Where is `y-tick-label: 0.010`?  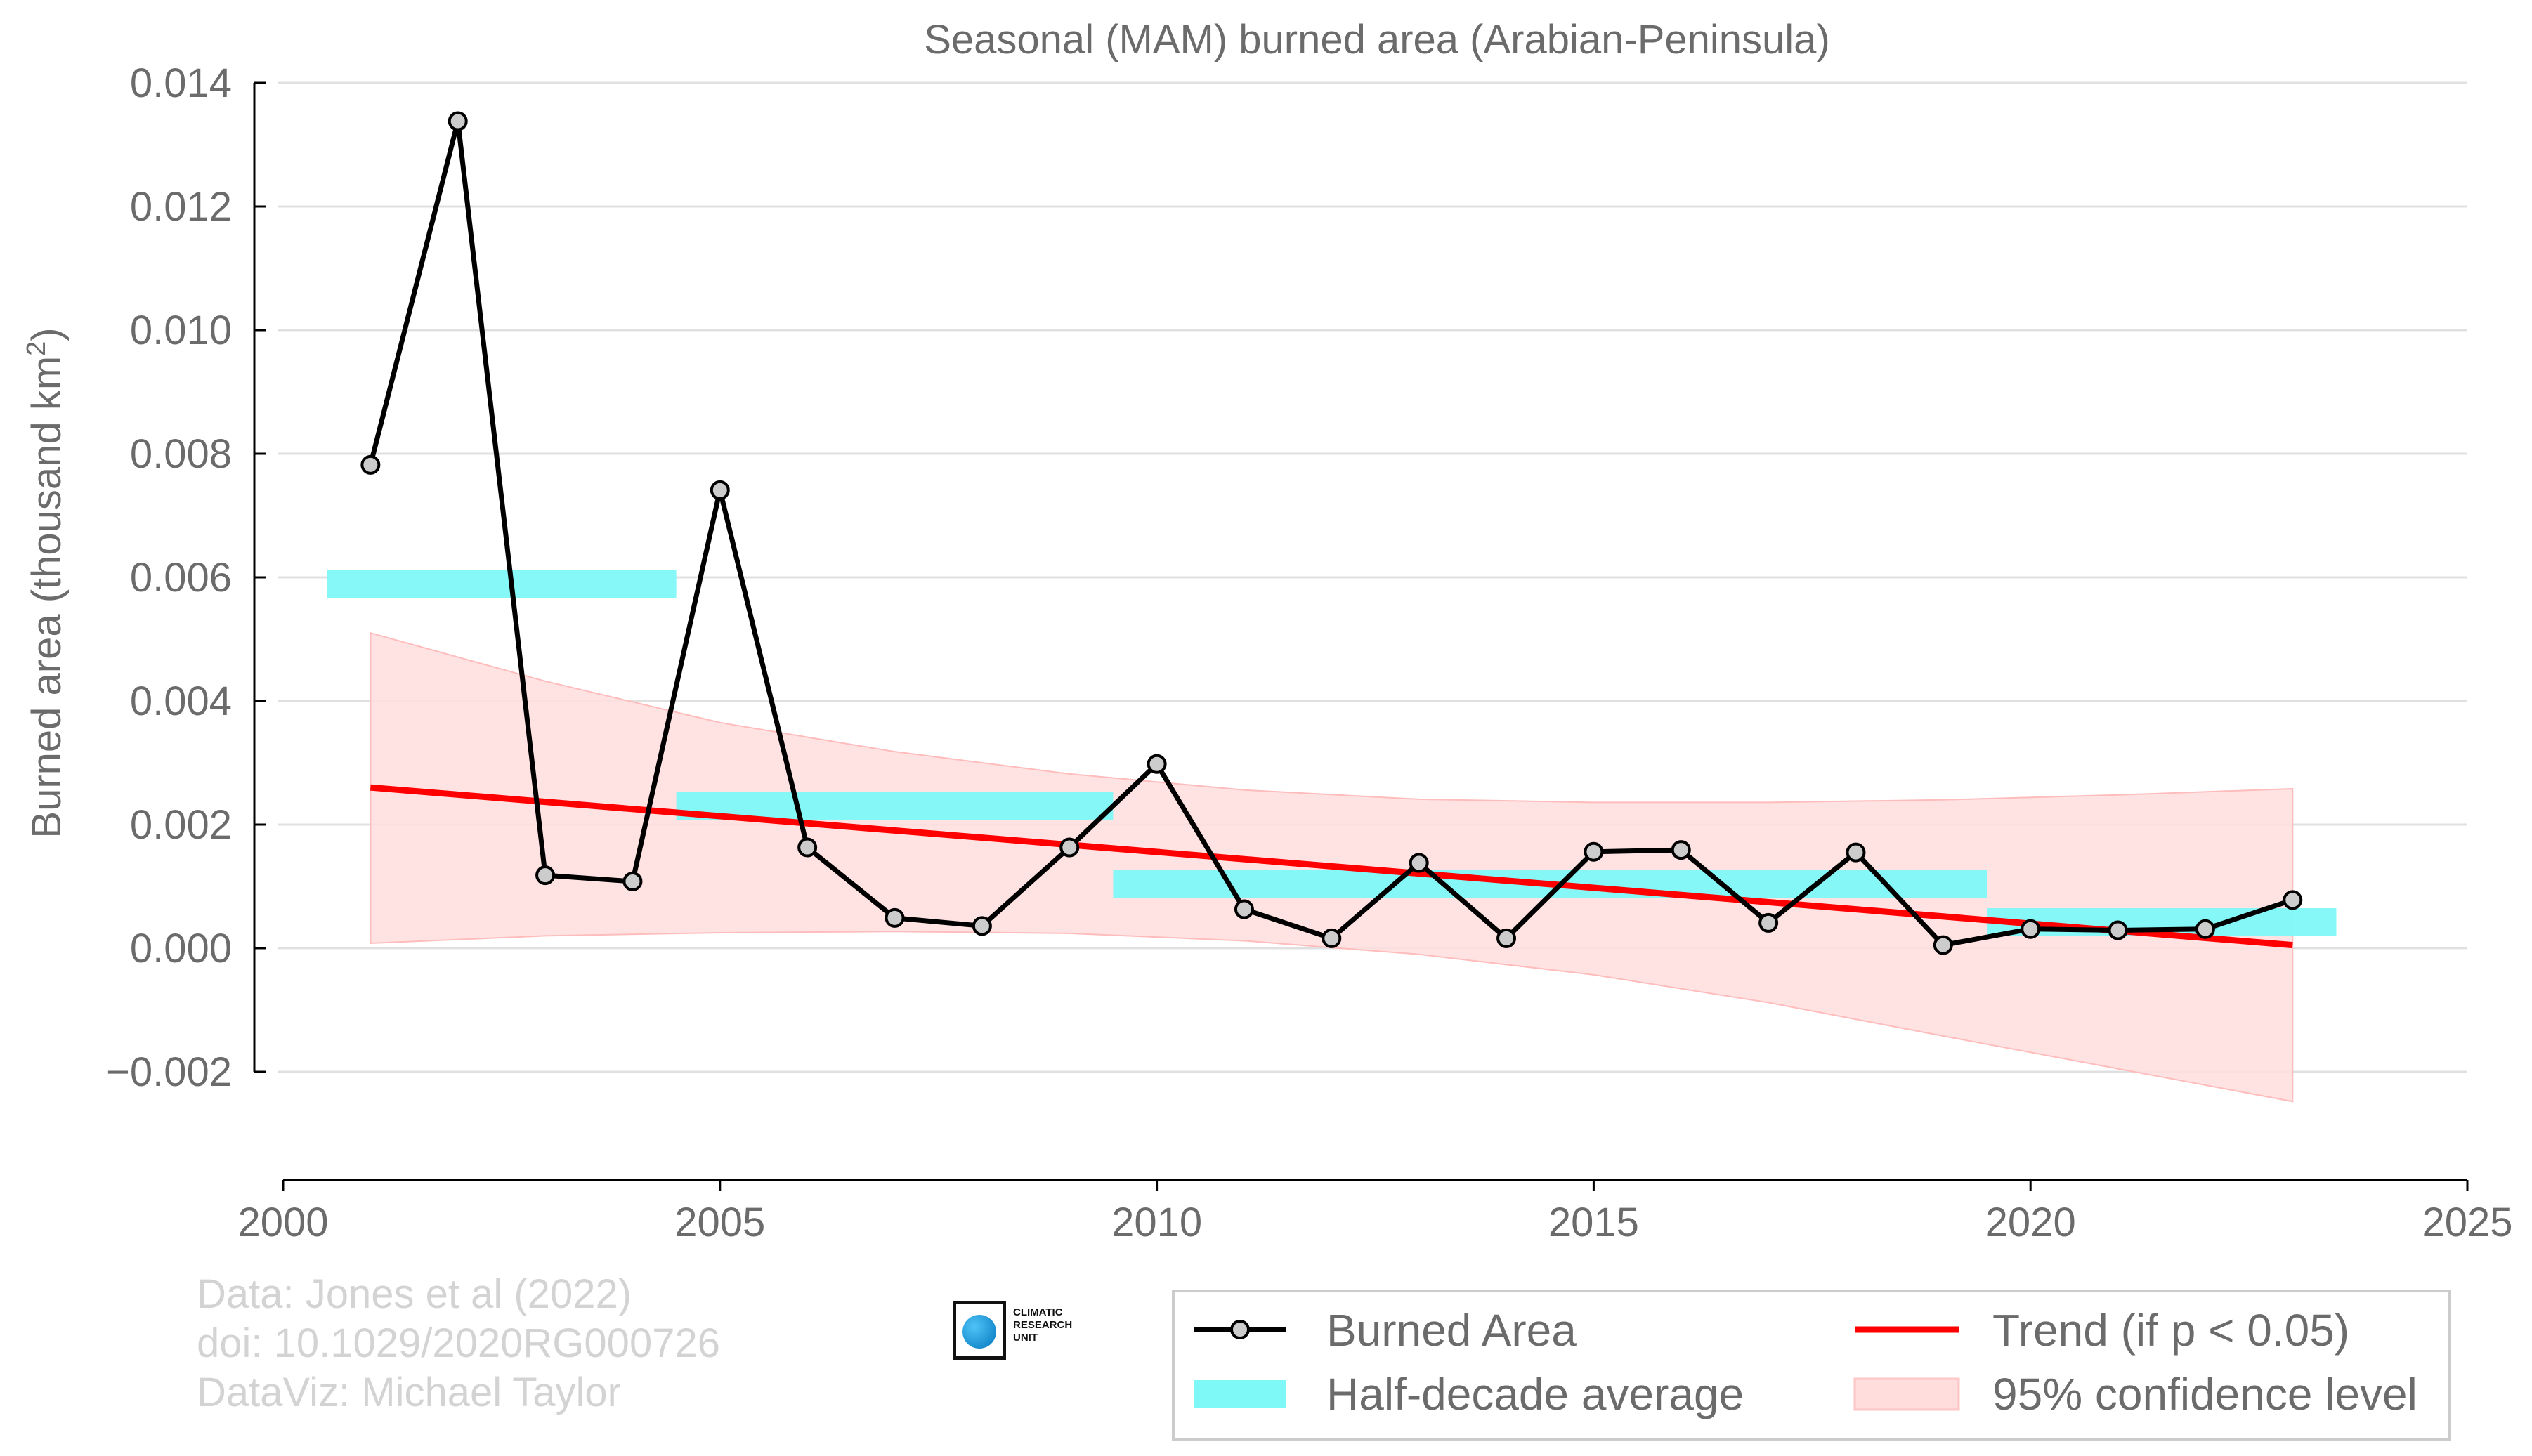 y-tick-label: 0.010 is located at coordinates (181, 330).